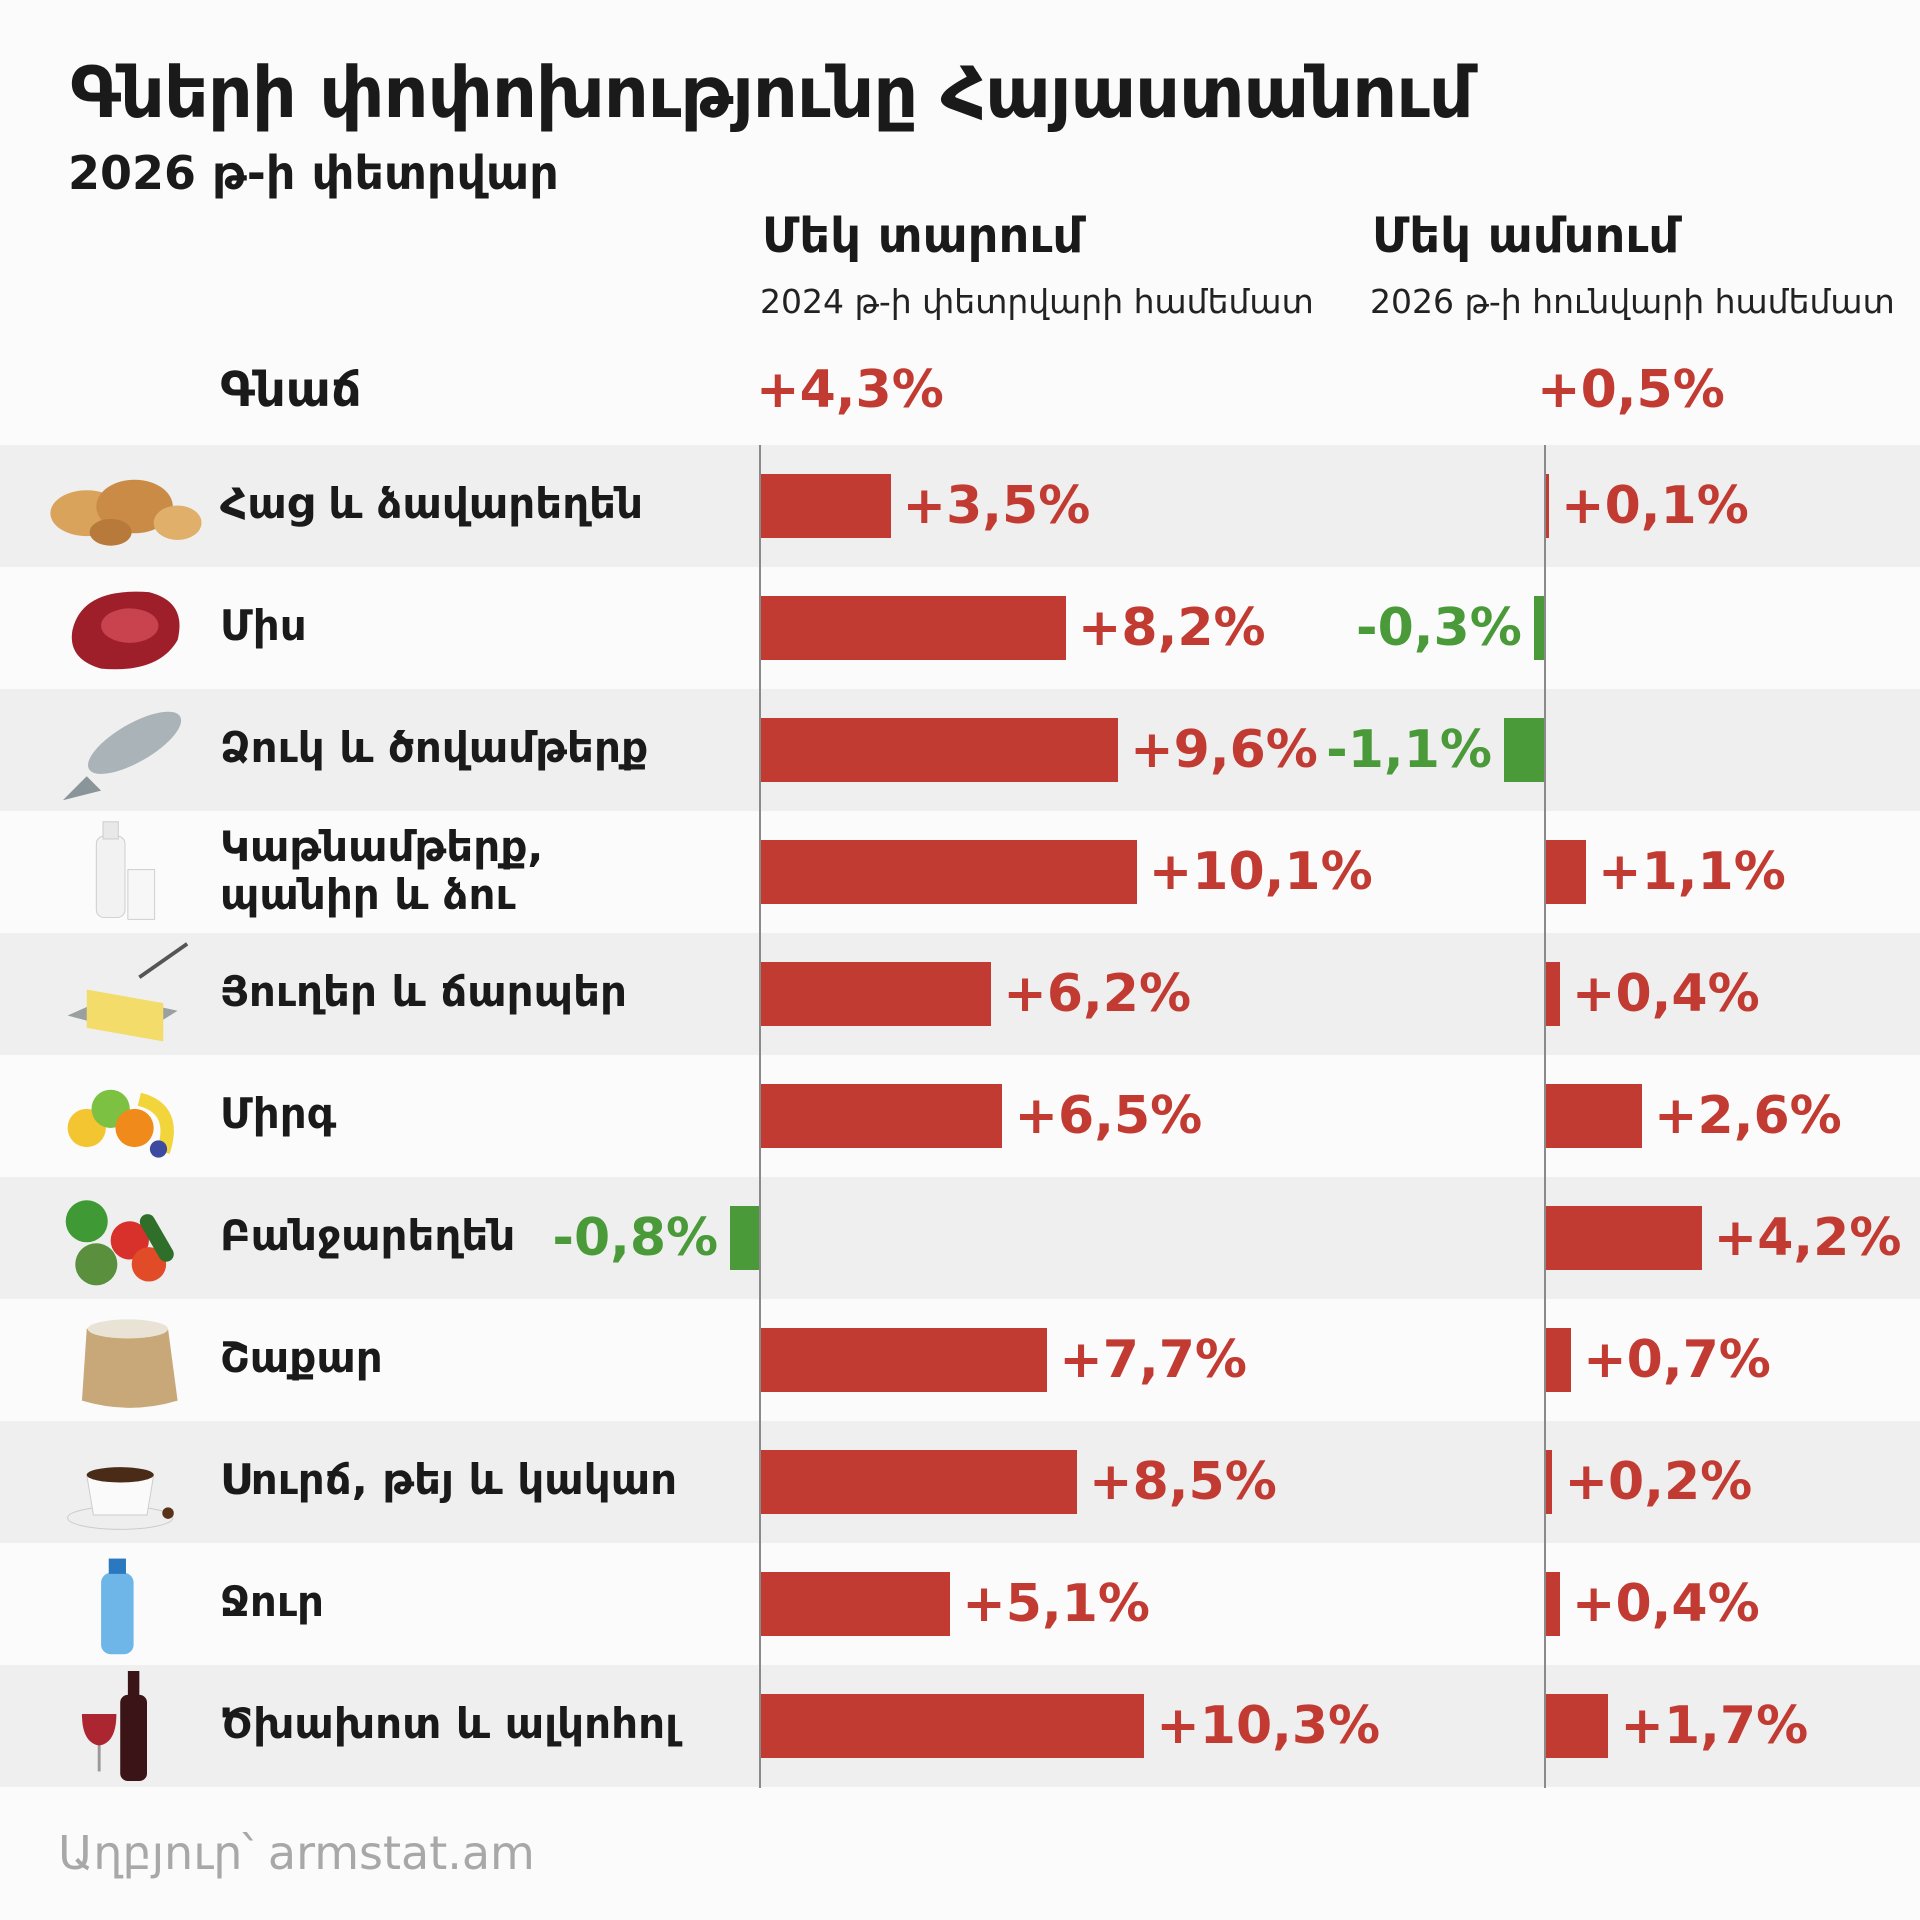 The image size is (1920, 1920). What do you see at coordinates (125, 630) in the screenshot?
I see `meat-icon` at bounding box center [125, 630].